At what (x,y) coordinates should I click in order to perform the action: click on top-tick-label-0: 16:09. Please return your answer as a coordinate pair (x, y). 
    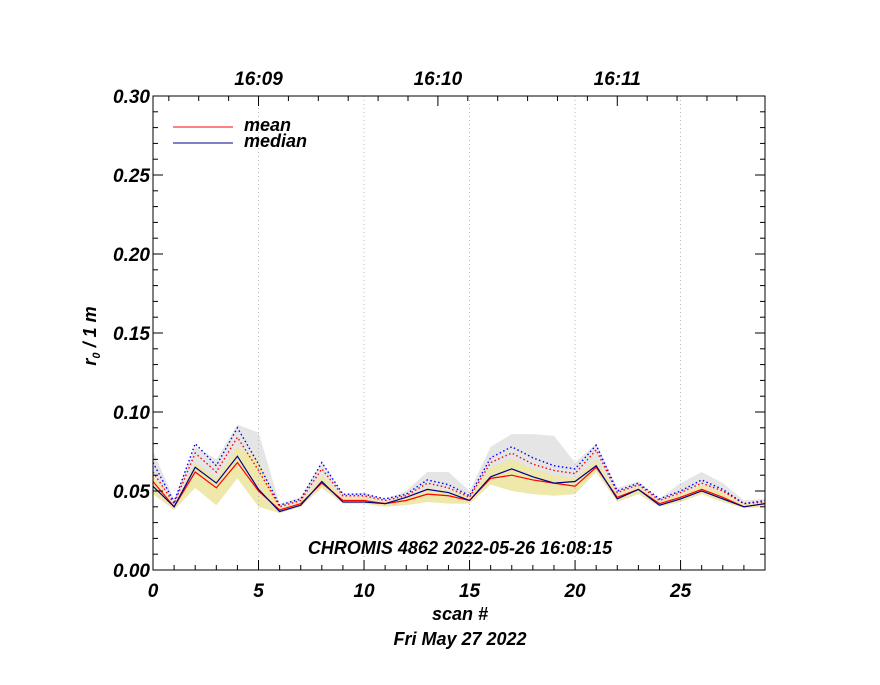
    Looking at the image, I should click on (258, 79).